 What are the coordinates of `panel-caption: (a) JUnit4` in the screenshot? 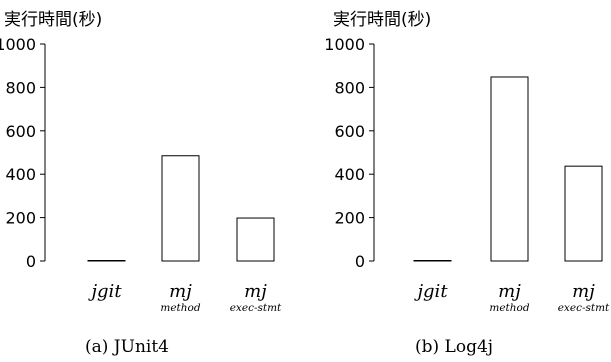 It's located at (127, 347).